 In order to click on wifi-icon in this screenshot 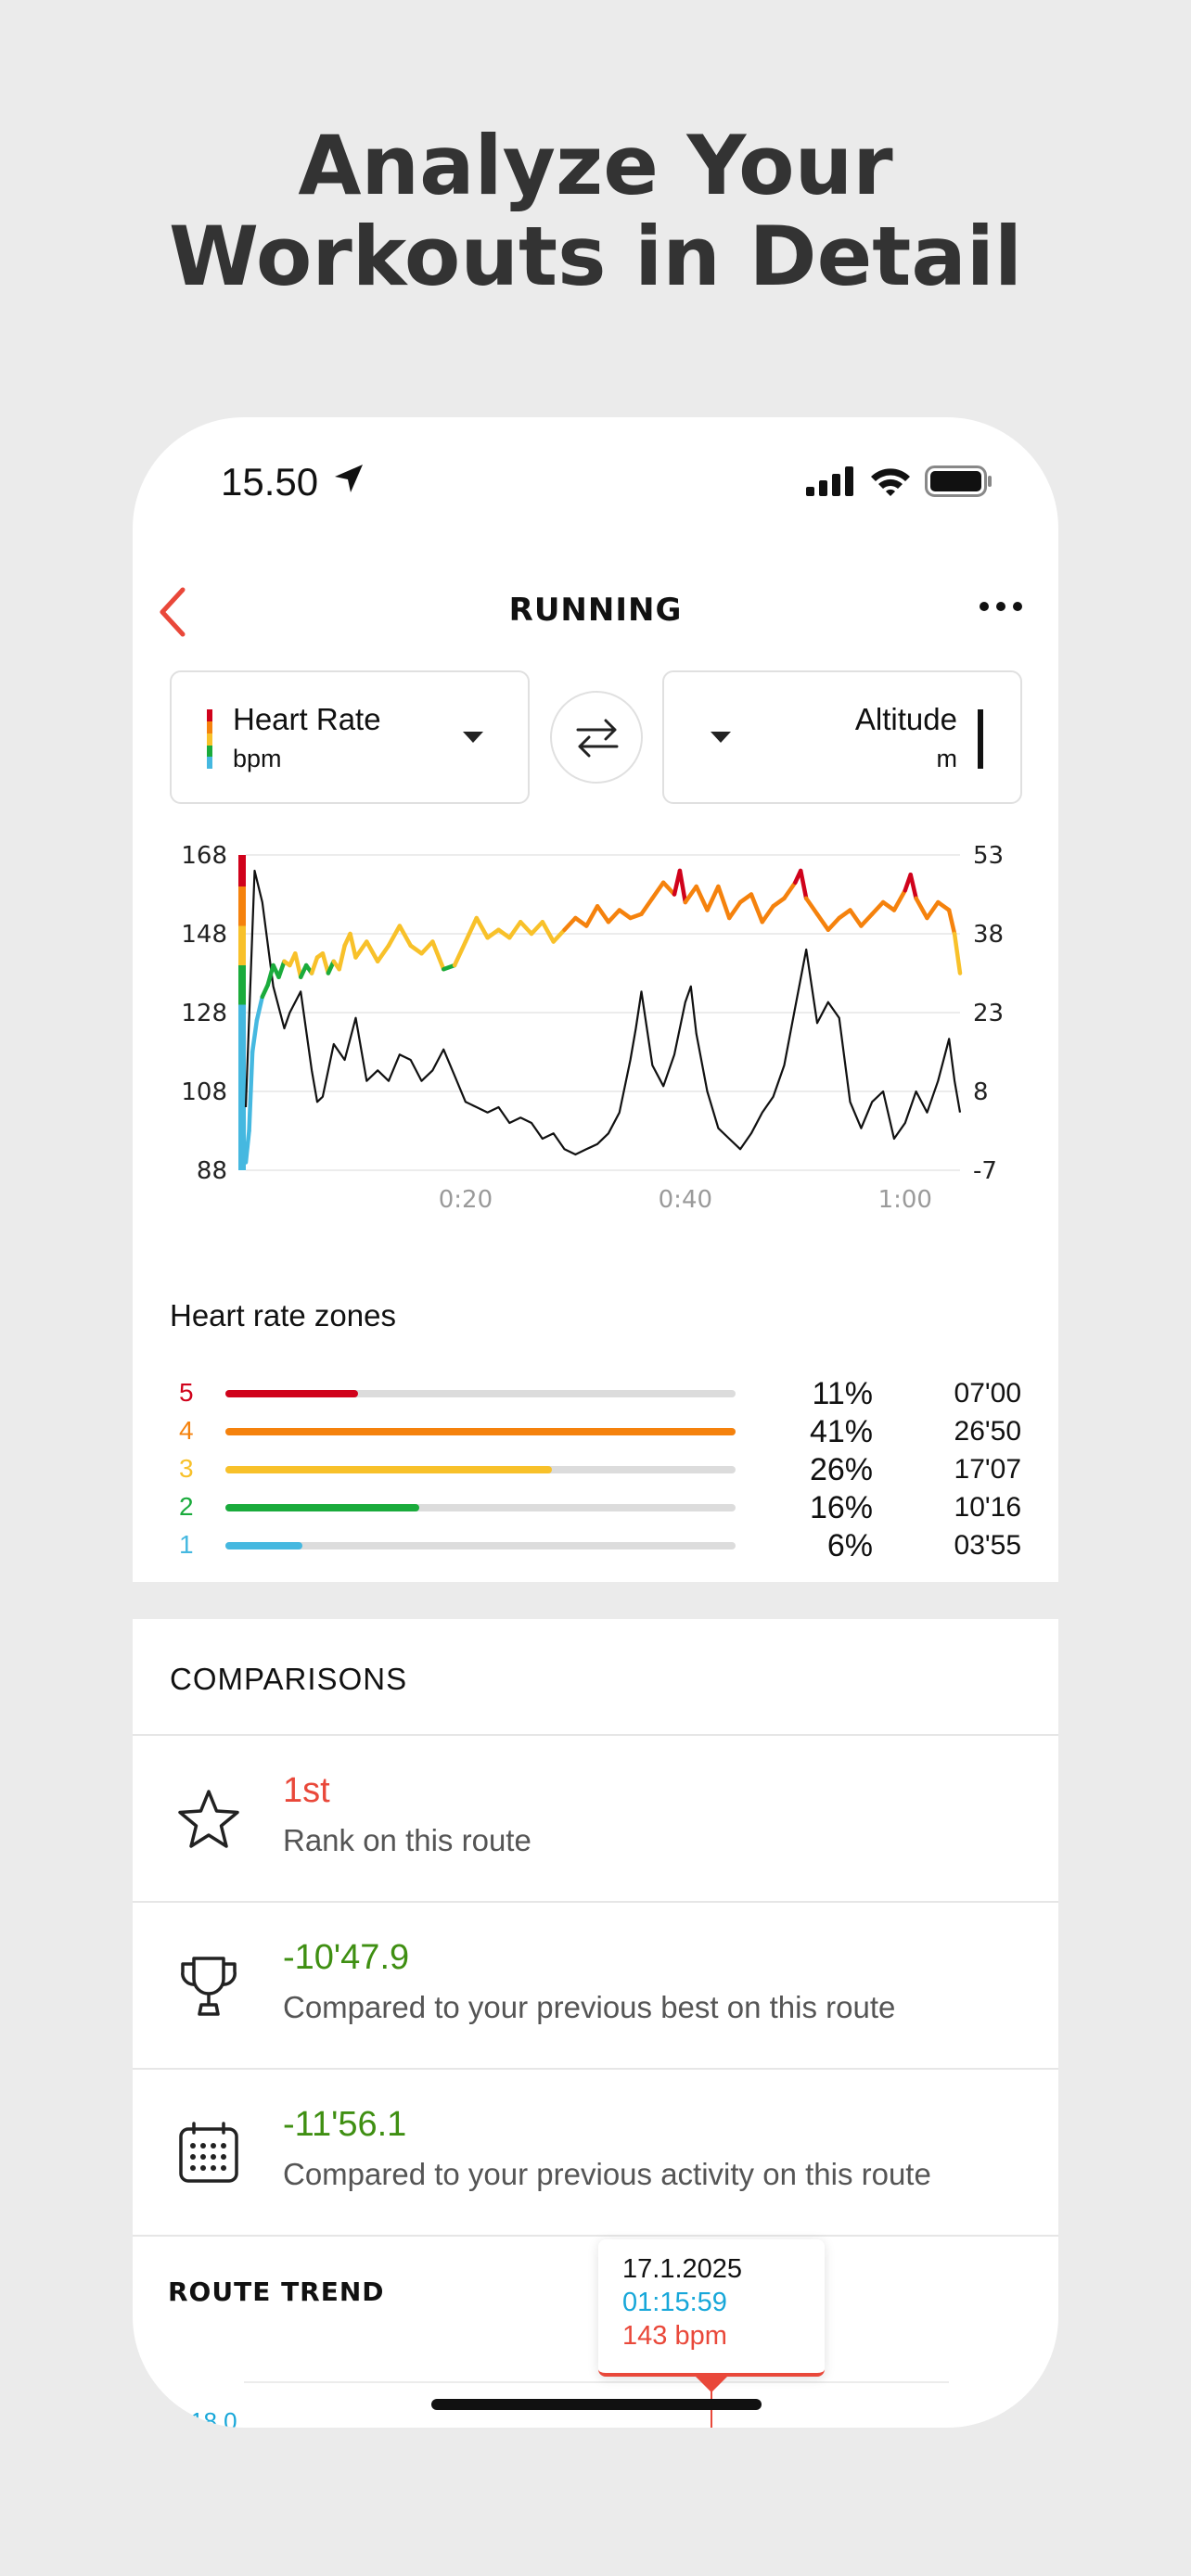, I will do `click(890, 482)`.